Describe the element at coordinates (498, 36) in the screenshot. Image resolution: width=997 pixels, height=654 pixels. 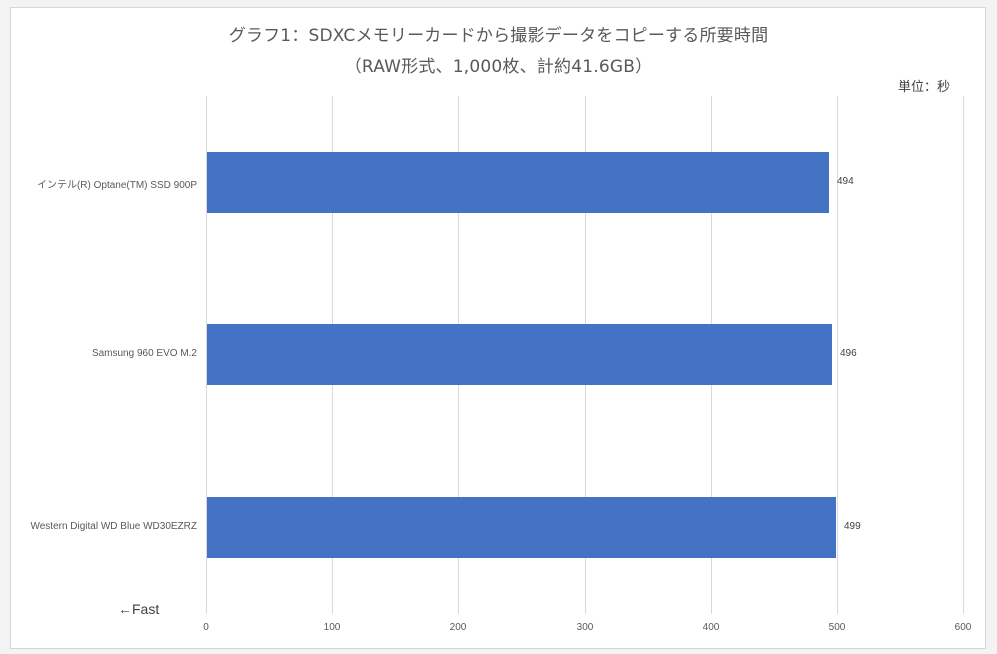
I see `chart-title: グラフ1：SDXCメモリーカードから撮影データをコピーする所要時間` at that location.